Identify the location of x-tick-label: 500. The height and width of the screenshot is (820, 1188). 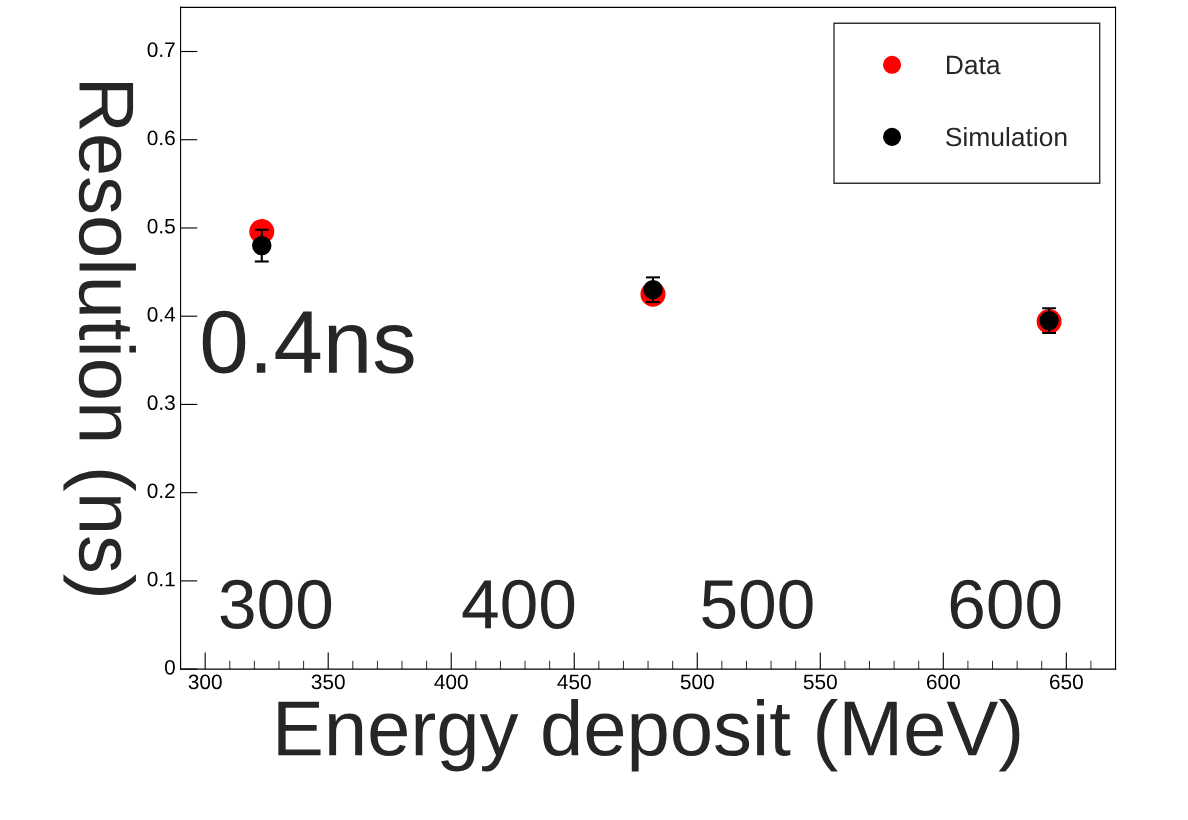
(697, 682).